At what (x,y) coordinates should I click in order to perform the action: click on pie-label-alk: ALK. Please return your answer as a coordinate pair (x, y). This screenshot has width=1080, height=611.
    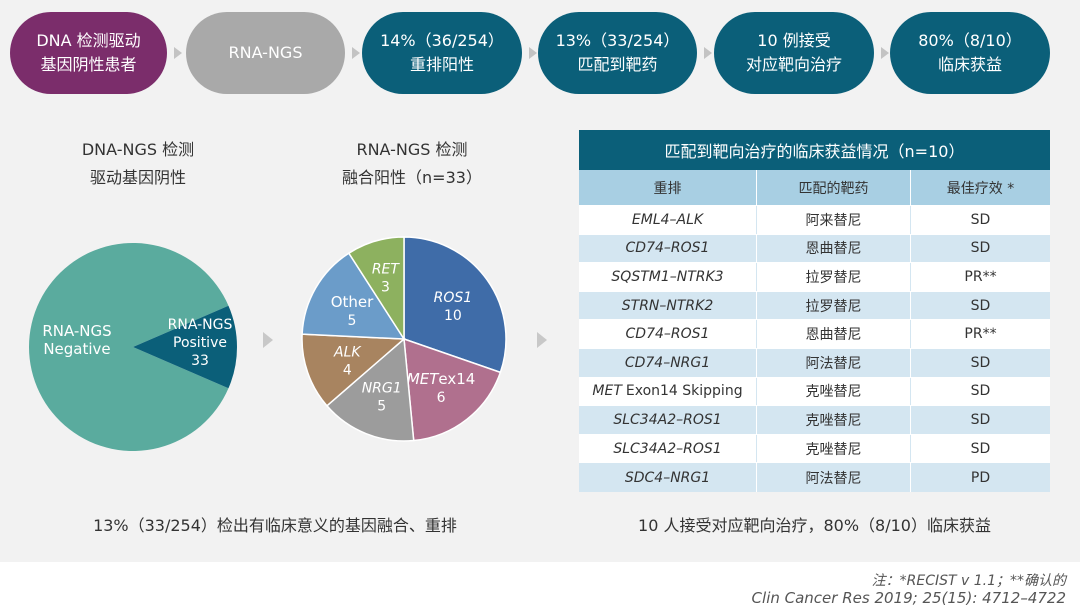
    Looking at the image, I should click on (347, 353).